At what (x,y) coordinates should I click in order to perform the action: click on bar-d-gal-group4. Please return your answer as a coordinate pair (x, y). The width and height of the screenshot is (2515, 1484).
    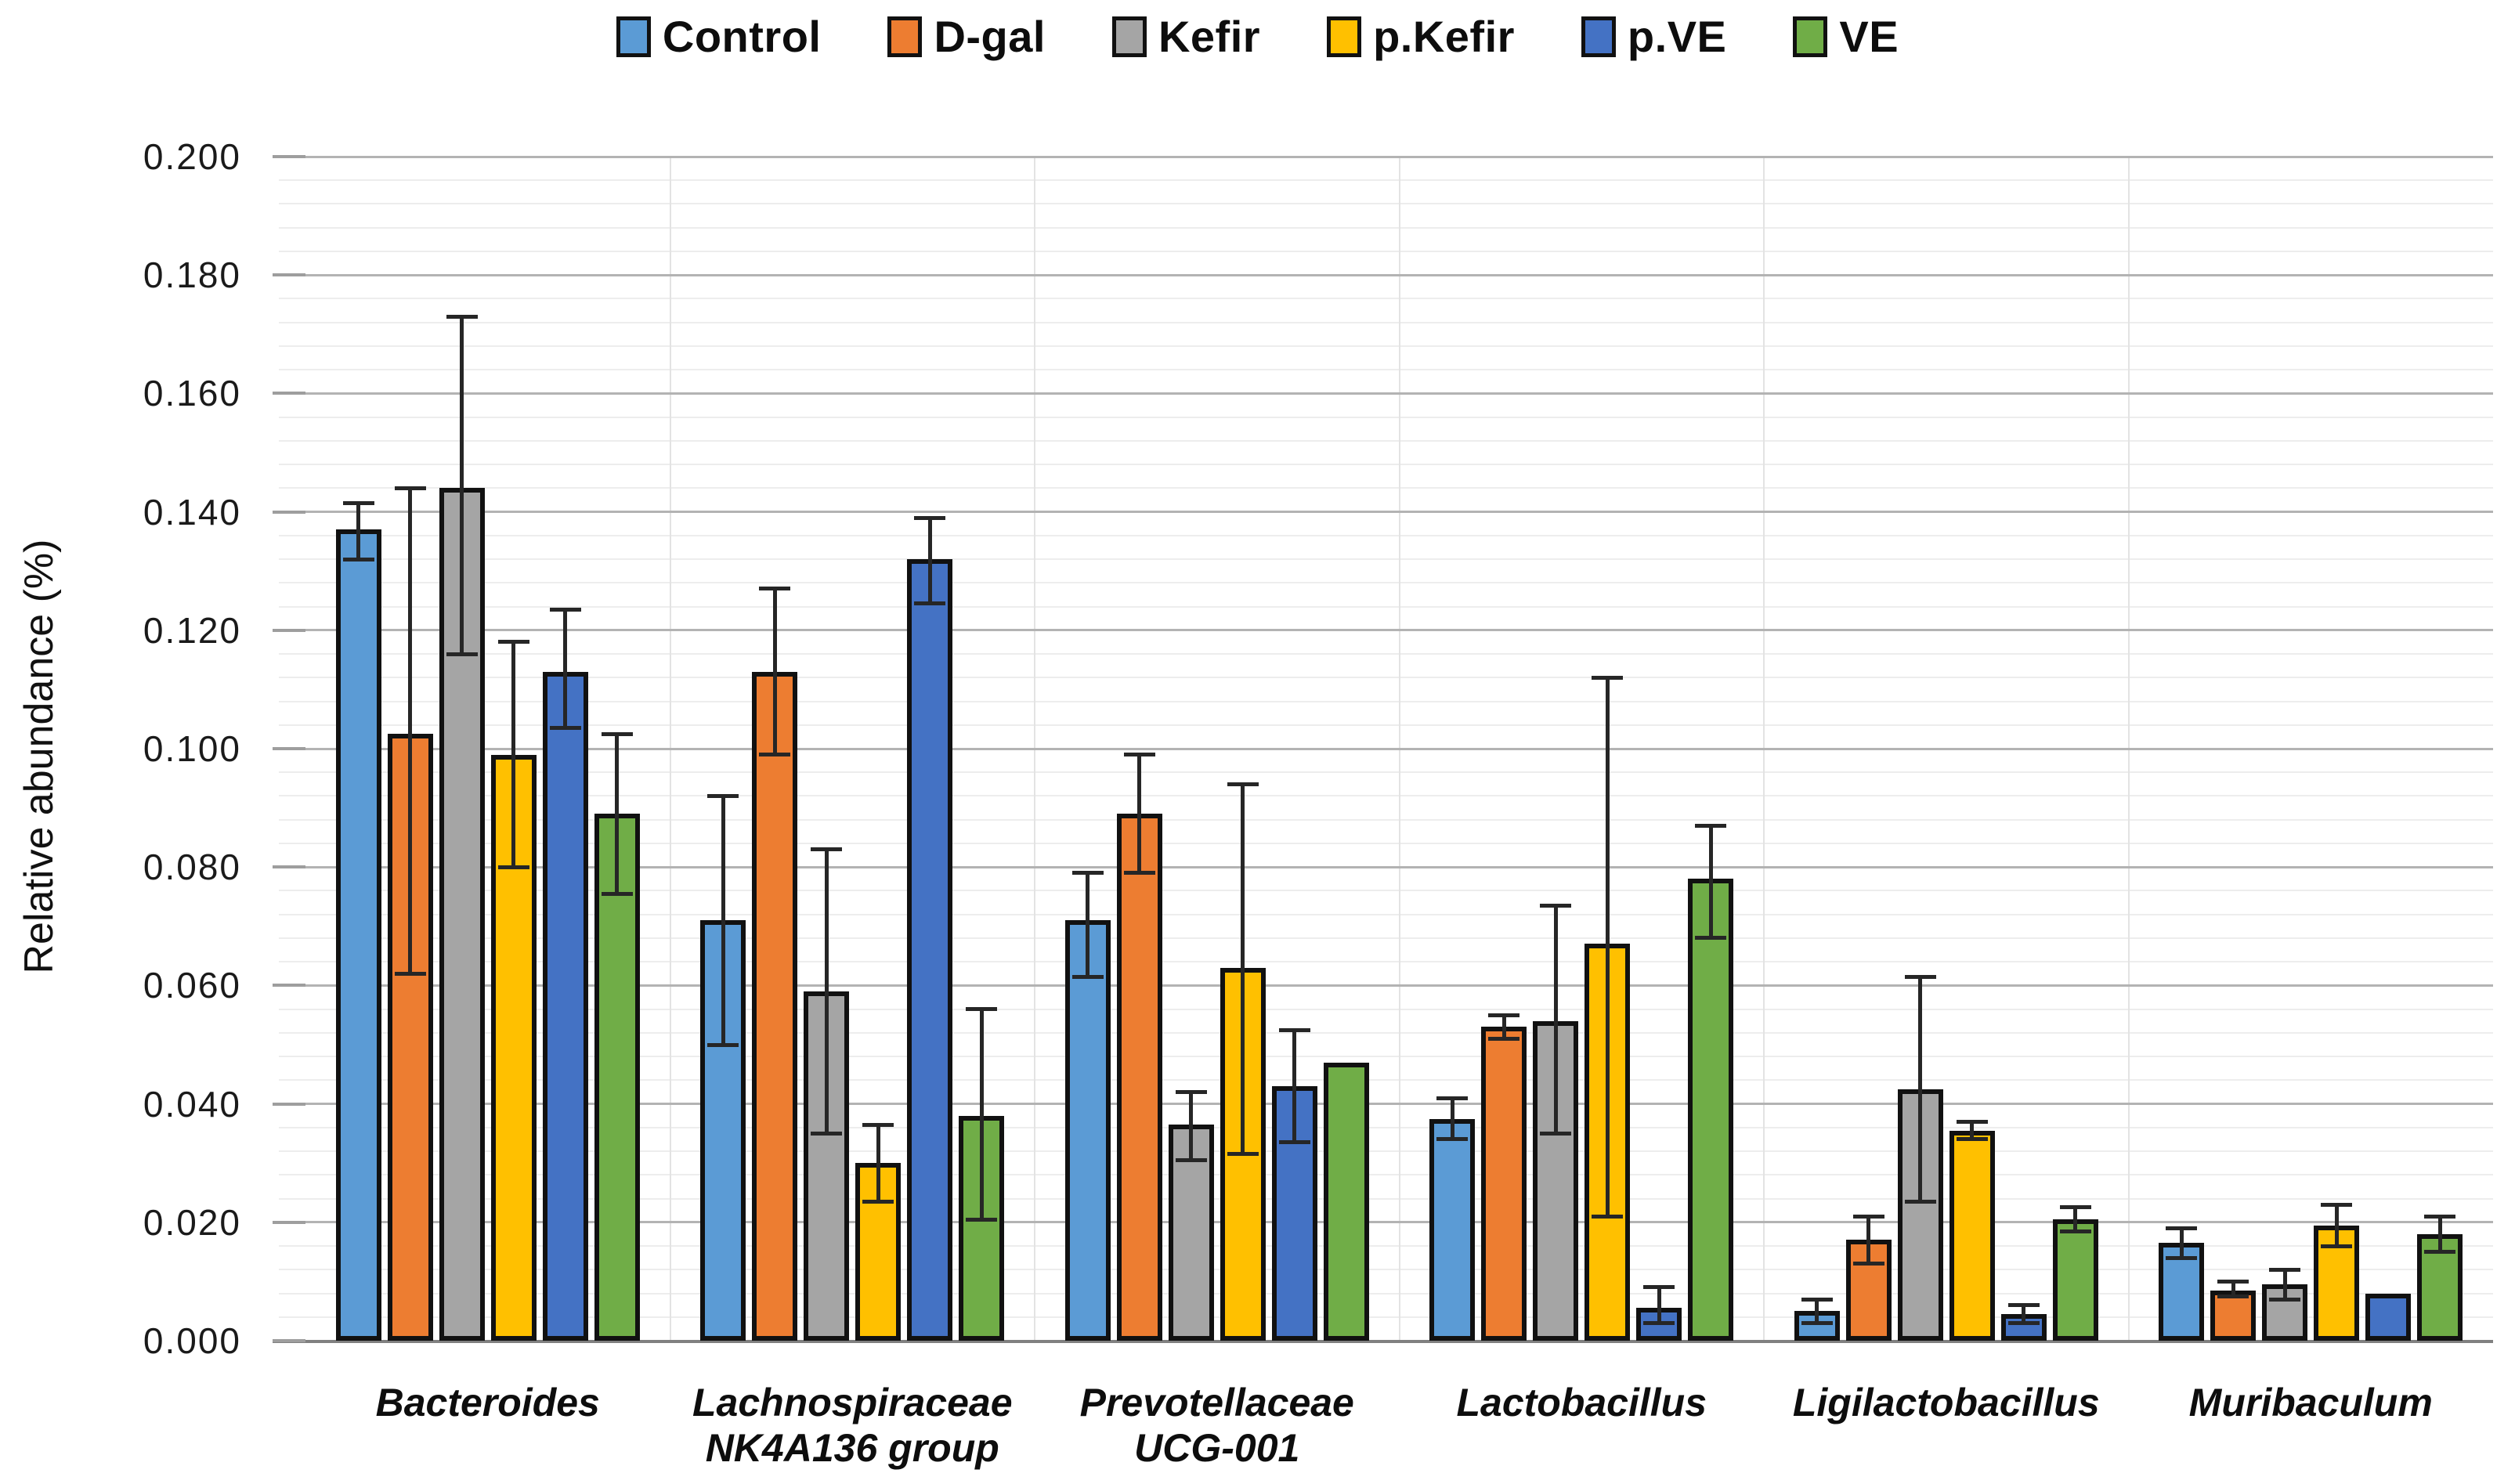
    Looking at the image, I should click on (1504, 1184).